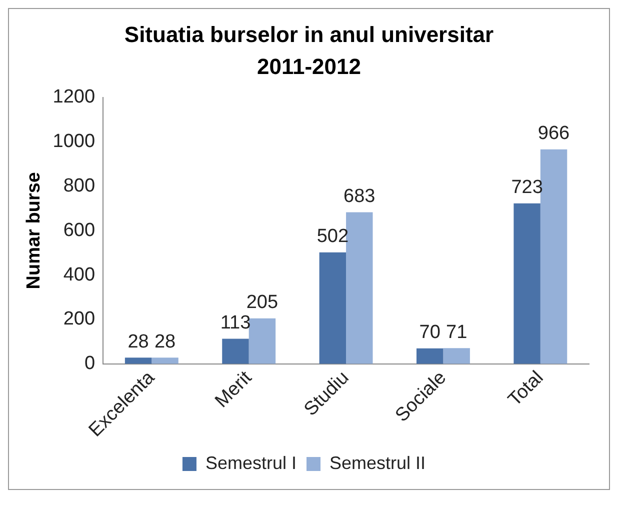 The image size is (630, 515). I want to click on y-axis-title: Numar burse, so click(34, 231).